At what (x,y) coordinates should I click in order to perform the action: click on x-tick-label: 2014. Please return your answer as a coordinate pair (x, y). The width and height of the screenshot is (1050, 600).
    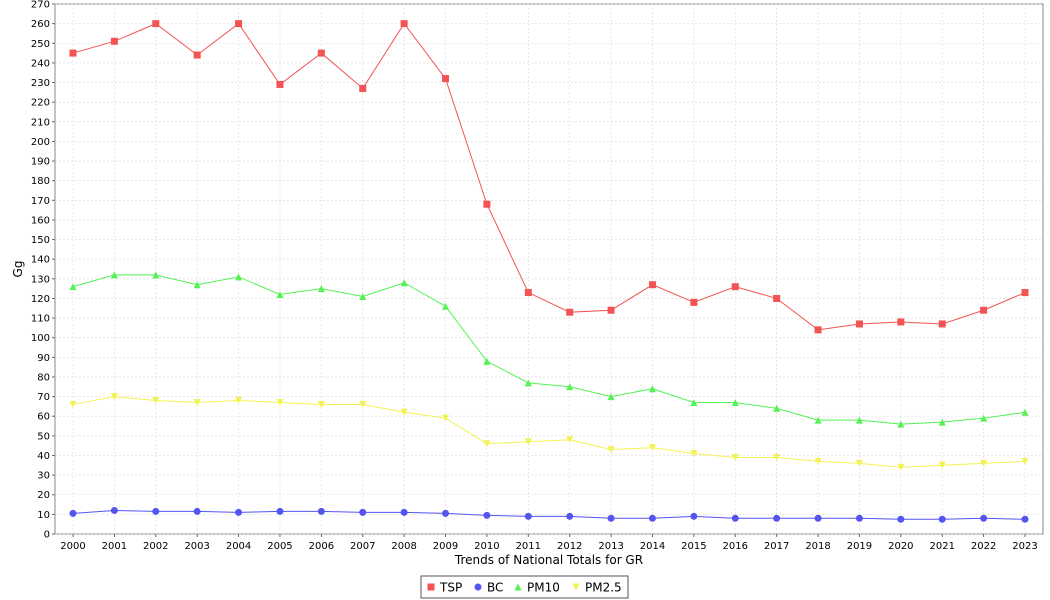
    Looking at the image, I should click on (652, 546).